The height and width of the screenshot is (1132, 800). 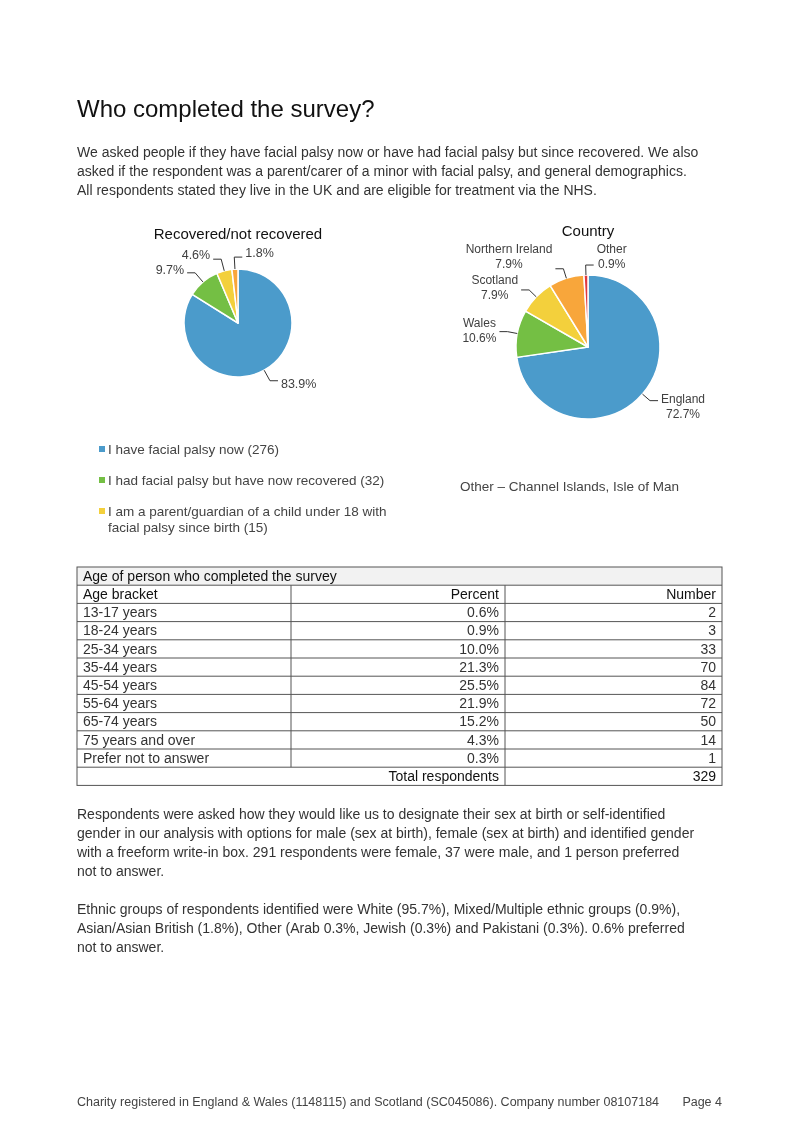 I want to click on data-label: 3, so click(x=712, y=630).